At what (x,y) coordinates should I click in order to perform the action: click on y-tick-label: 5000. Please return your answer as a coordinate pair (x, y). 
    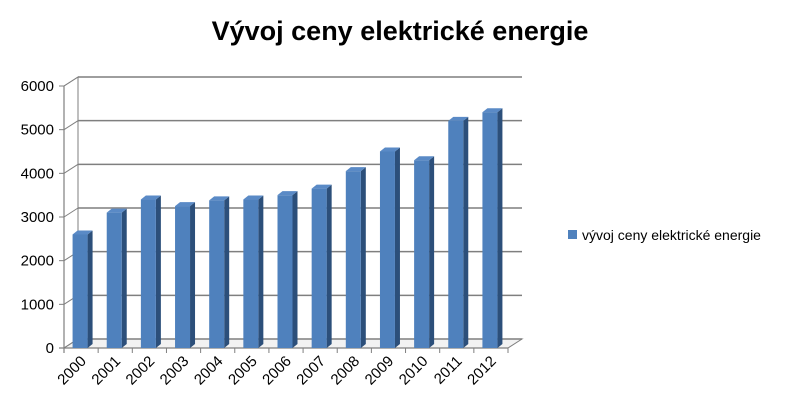
    Looking at the image, I should click on (37, 130).